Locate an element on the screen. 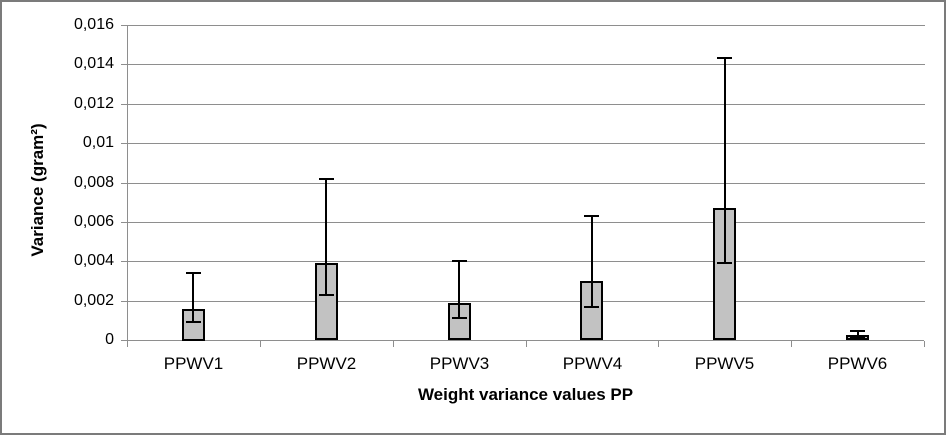 This screenshot has width=946, height=435. y-tick-label: 0,012 is located at coordinates (93, 103).